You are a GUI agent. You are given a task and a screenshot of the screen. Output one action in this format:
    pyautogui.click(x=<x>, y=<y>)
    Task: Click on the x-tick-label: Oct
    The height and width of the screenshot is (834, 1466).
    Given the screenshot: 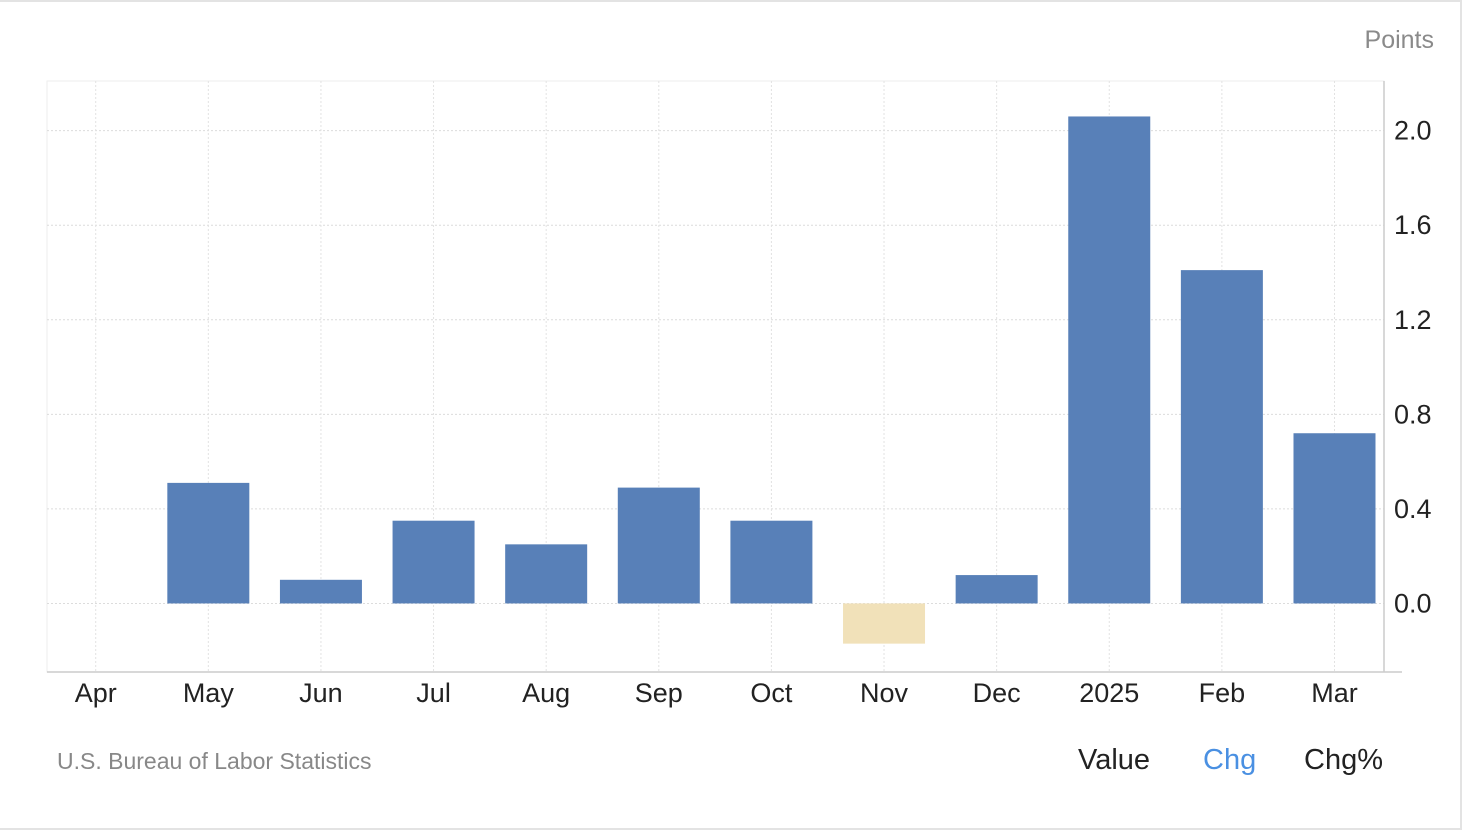 What is the action you would take?
    pyautogui.click(x=771, y=693)
    